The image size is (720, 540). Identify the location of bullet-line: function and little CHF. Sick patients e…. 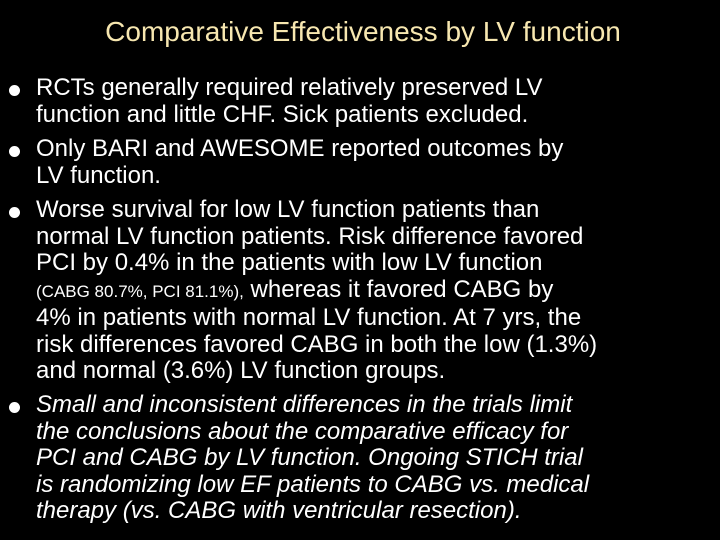
(282, 114).